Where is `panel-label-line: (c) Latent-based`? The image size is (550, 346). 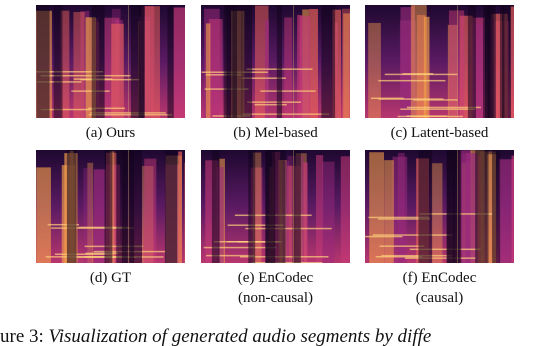
panel-label-line: (c) Latent-based is located at coordinates (439, 133).